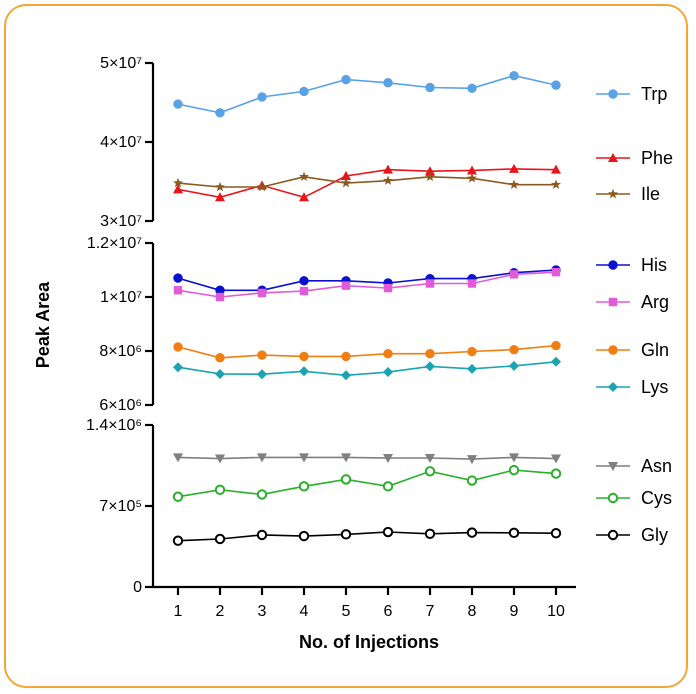 This screenshot has width=696, height=694. I want to click on legend-item-cys: Cys, so click(634, 498).